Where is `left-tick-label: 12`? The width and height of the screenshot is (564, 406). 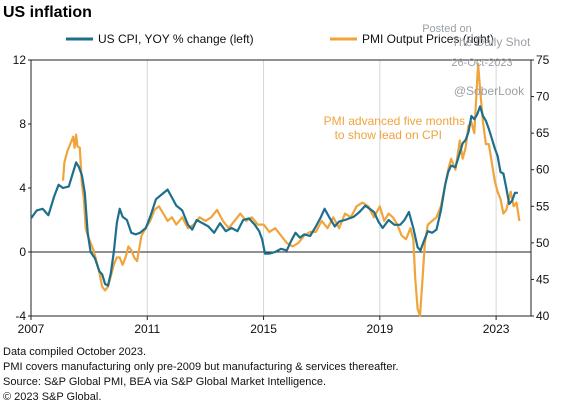 left-tick-label: 12 is located at coordinates (20, 60).